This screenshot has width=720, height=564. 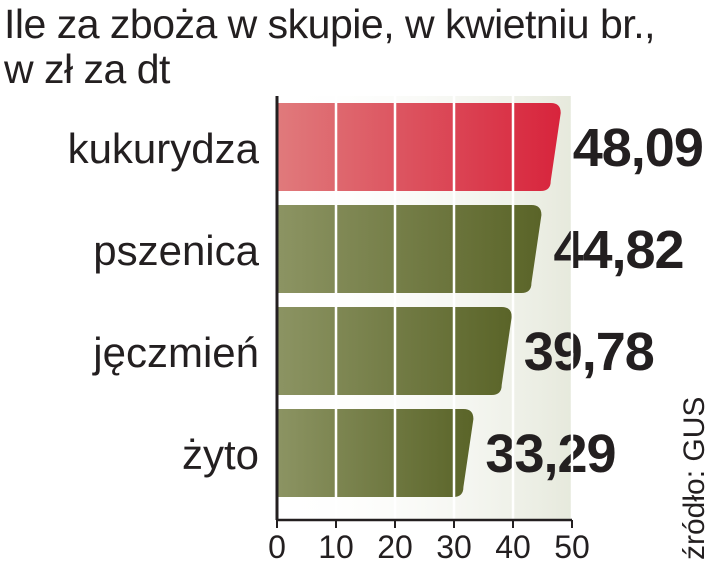 What do you see at coordinates (638, 148) in the screenshot?
I see `value-label: 48,09` at bounding box center [638, 148].